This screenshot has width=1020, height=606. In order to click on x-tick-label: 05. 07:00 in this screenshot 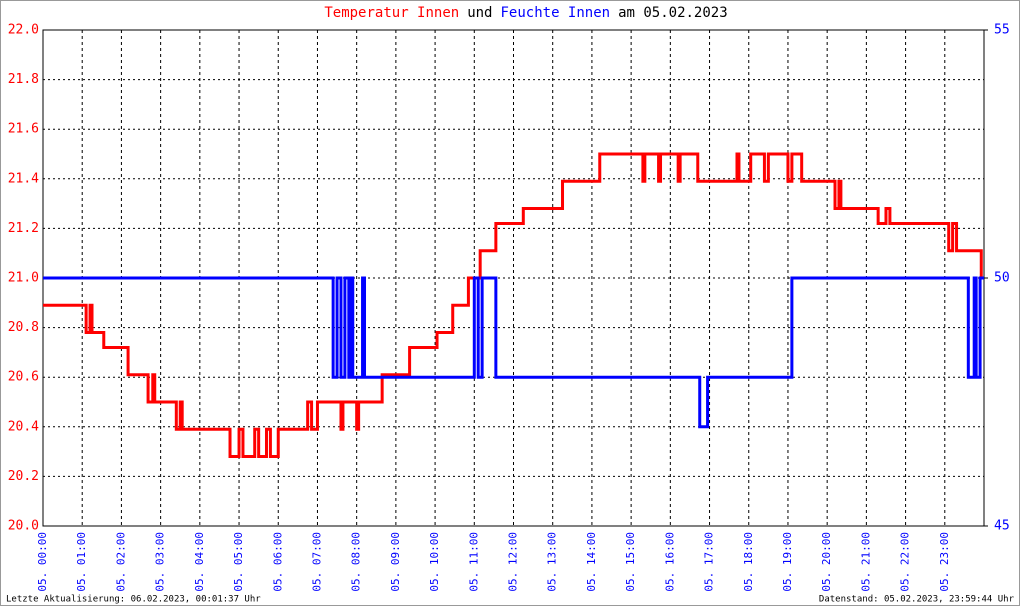, I will do `click(316, 562)`.